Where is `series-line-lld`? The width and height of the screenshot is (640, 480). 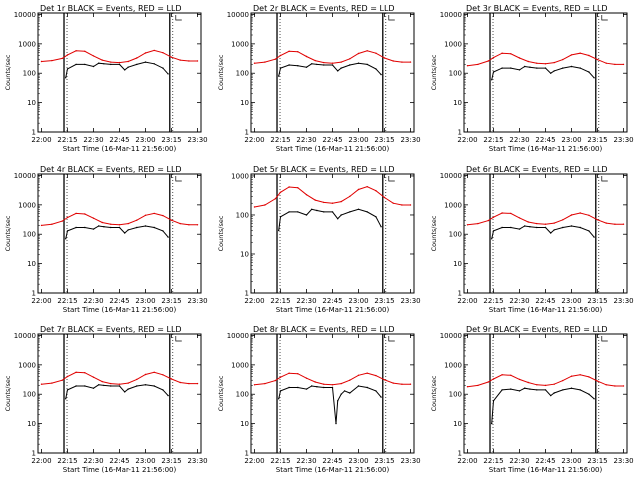 series-line-lld is located at coordinates (119, 219).